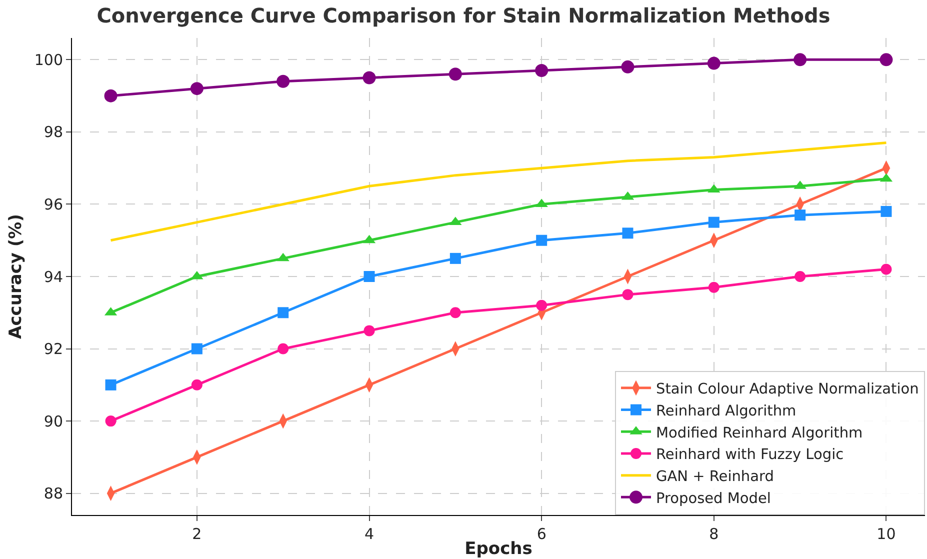 This screenshot has width=927, height=559. Describe the element at coordinates (787, 390) in the screenshot. I see `legend-label: Stain Colour Adaptive Normalization` at that location.